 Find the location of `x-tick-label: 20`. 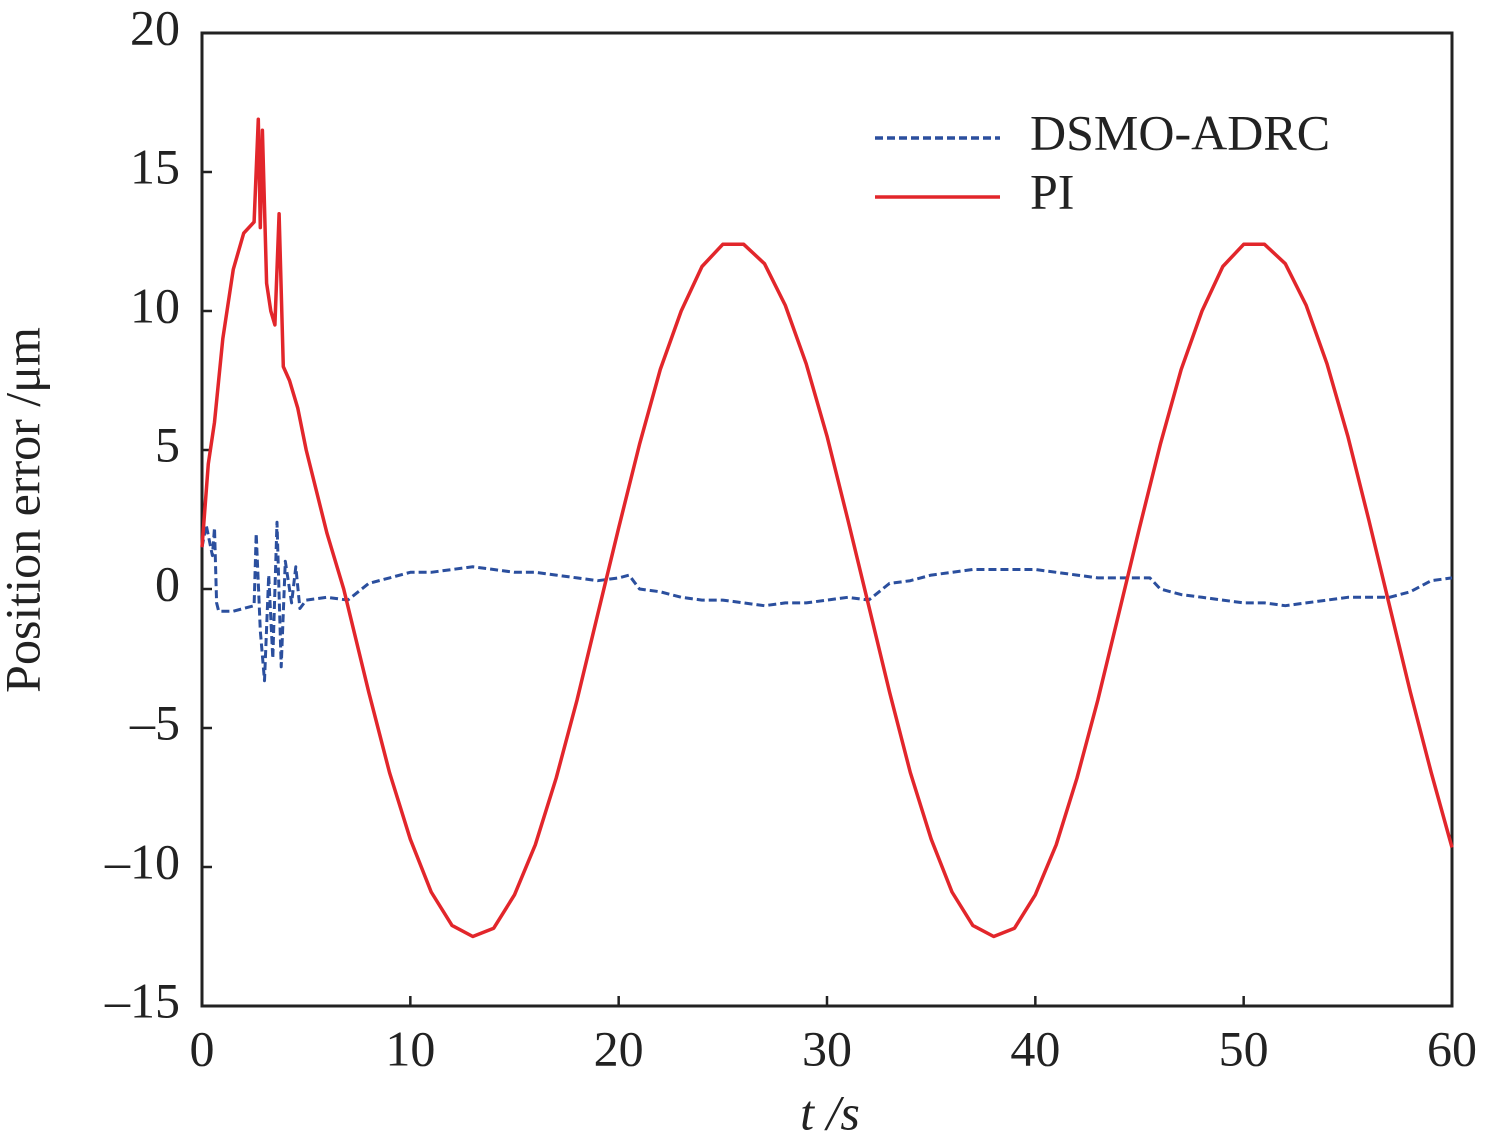

x-tick-label: 20 is located at coordinates (619, 1048).